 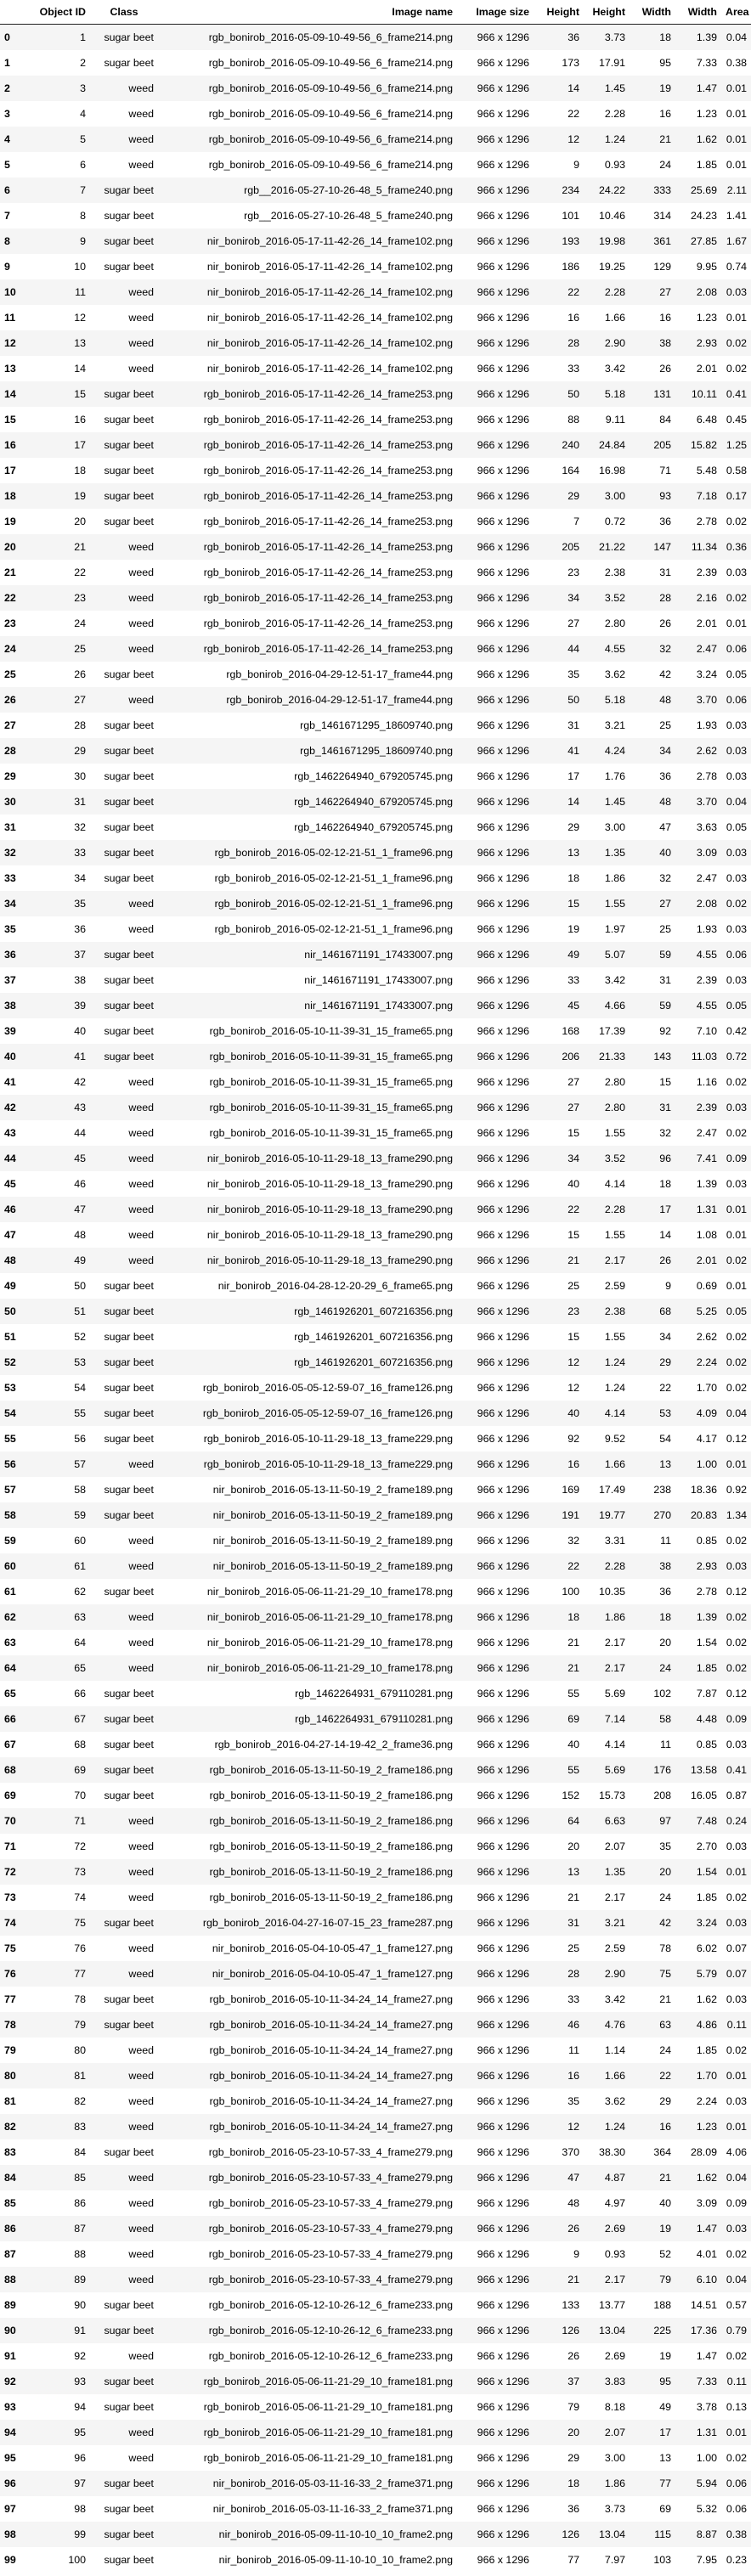 I want to click on width-px-cell: 47, so click(x=665, y=827).